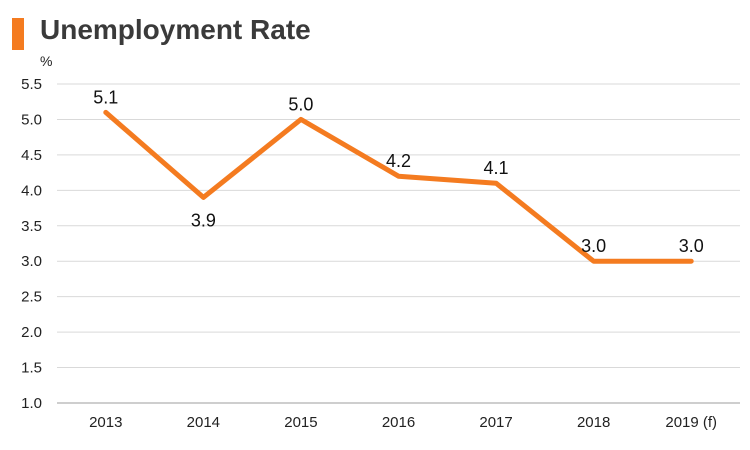  What do you see at coordinates (105, 97) in the screenshot?
I see `data-label: 5.1` at bounding box center [105, 97].